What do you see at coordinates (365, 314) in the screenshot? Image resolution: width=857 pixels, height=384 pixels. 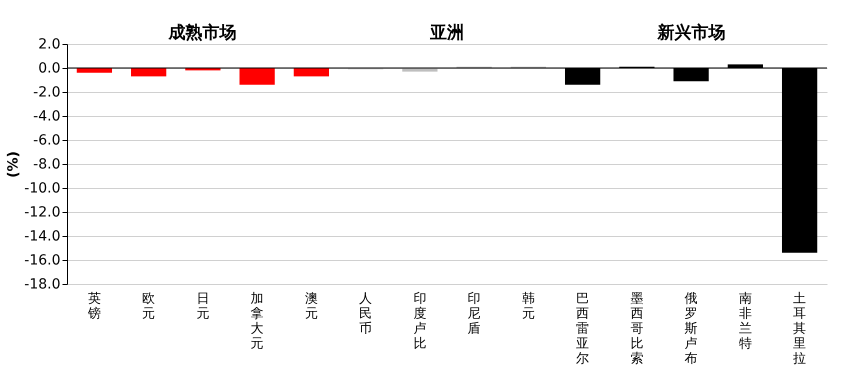 I see `x-tick-label: 人民币` at bounding box center [365, 314].